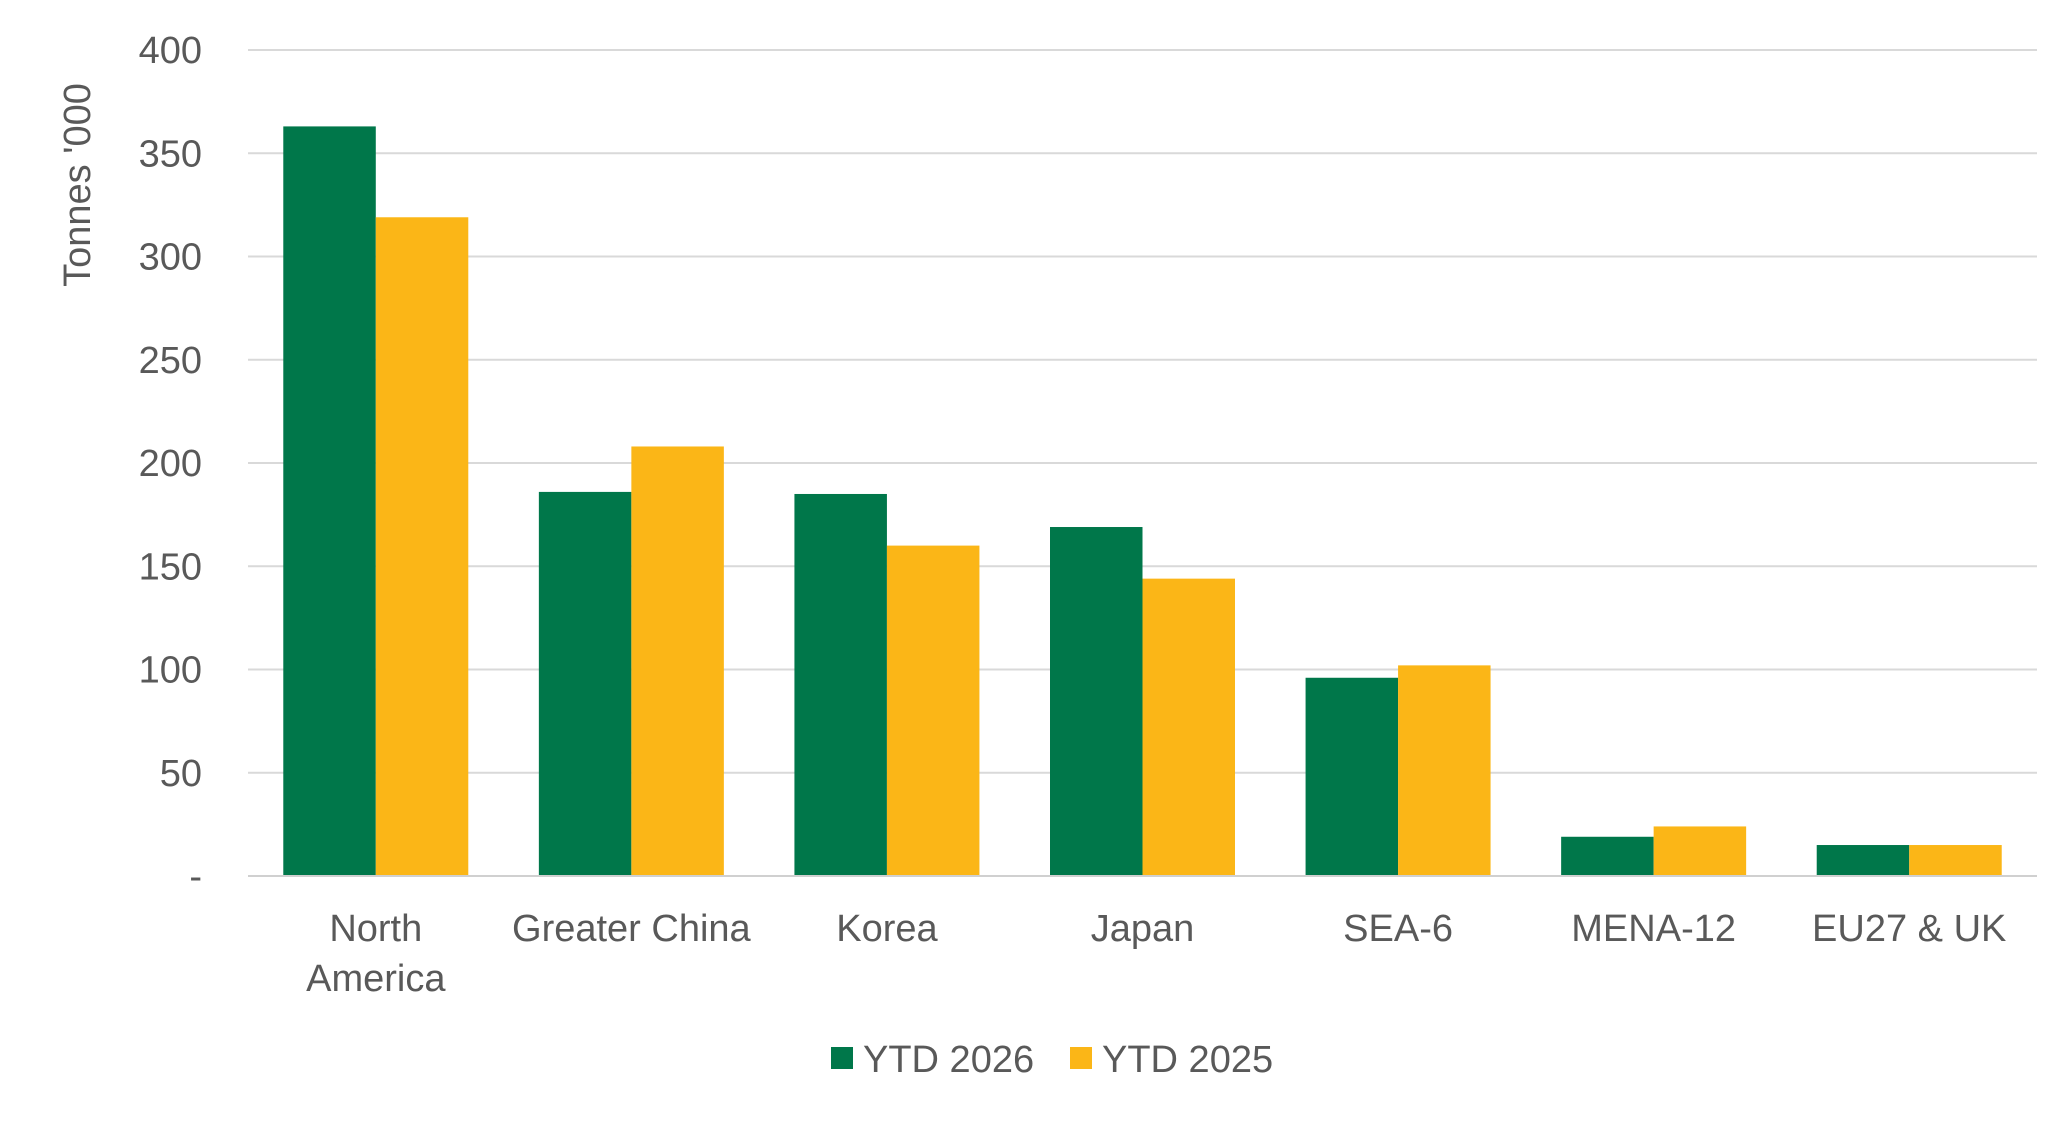 The image size is (2071, 1133). What do you see at coordinates (948, 1060) in the screenshot?
I see `legend-label: YTD 2026` at bounding box center [948, 1060].